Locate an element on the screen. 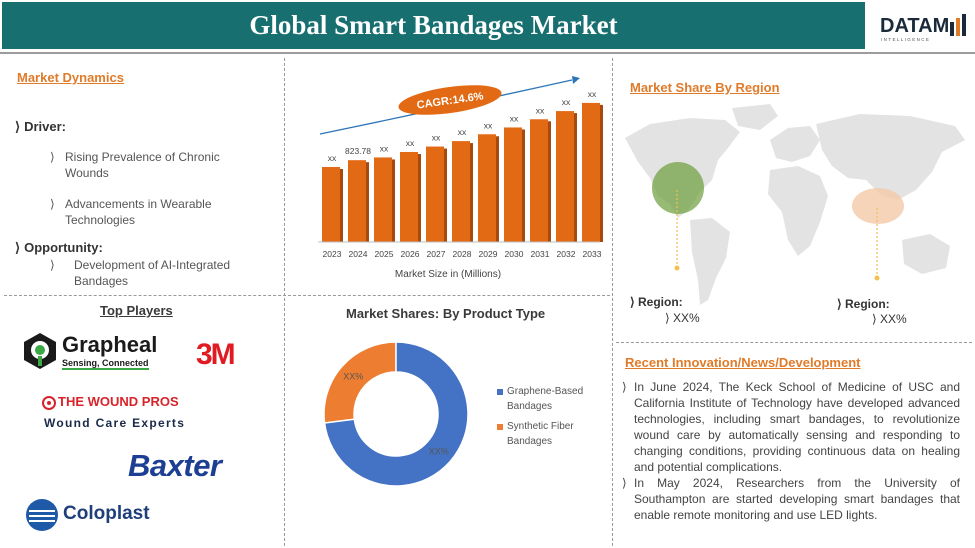 Image resolution: width=975 pixels, height=548 pixels. legend-item-synthetic: Synthetic Fiber Bandages is located at coordinates (552, 434).